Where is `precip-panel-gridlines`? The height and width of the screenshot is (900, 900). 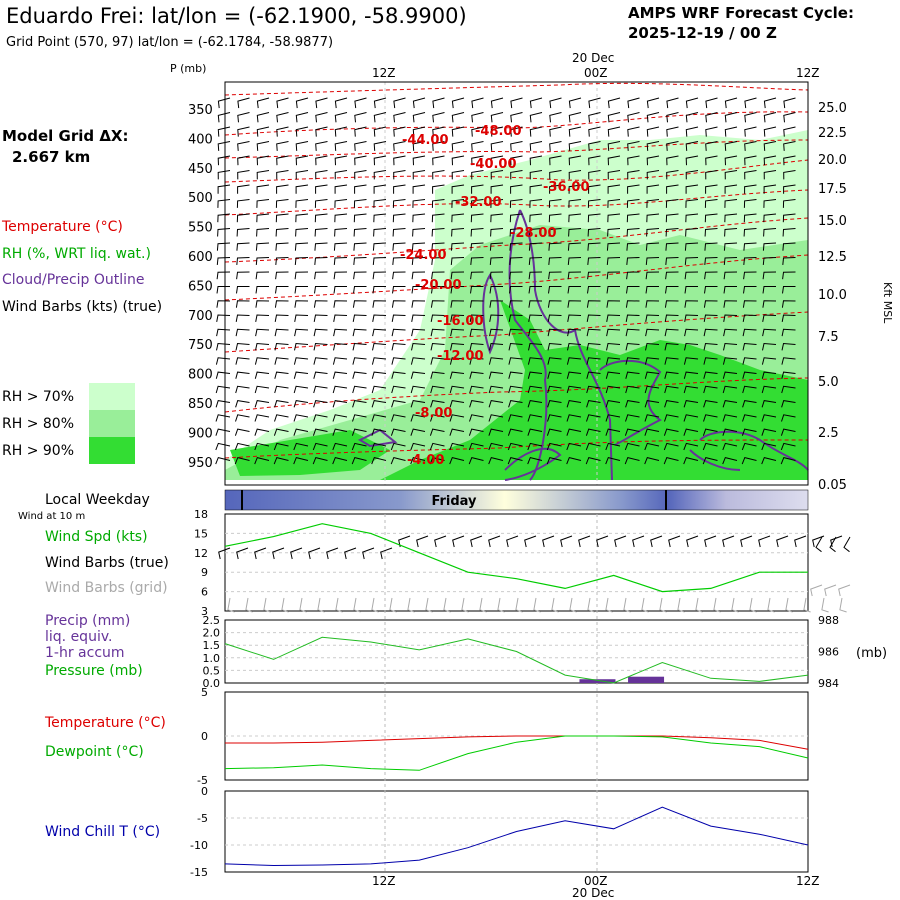 precip-panel-gridlines is located at coordinates (516, 651).